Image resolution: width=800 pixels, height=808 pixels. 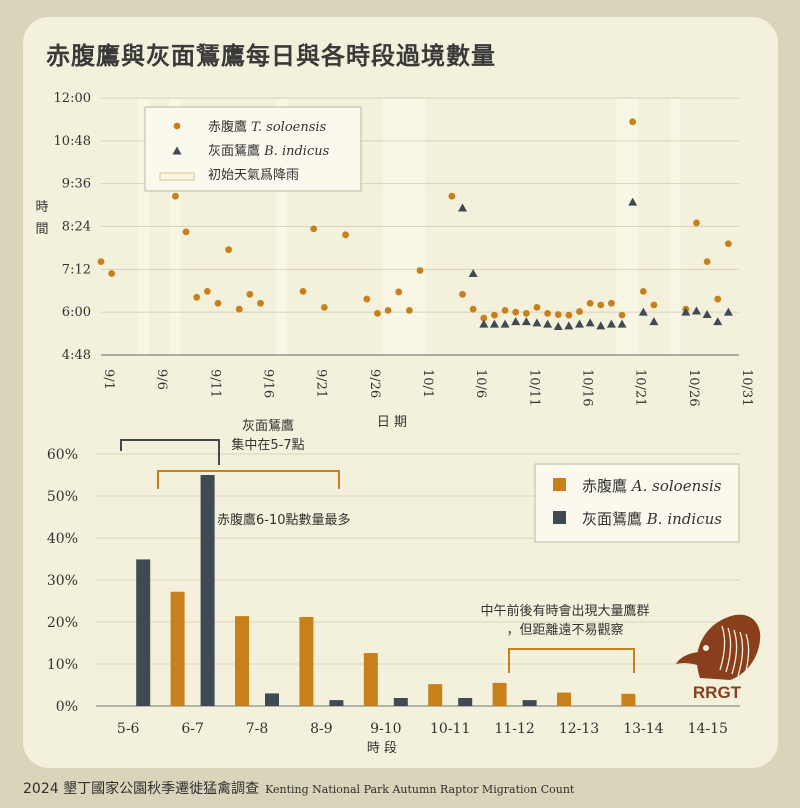 I want to click on bar-legend-label-sparrowhawk: 赤腹鷹 A. soloensis, so click(x=652, y=486).